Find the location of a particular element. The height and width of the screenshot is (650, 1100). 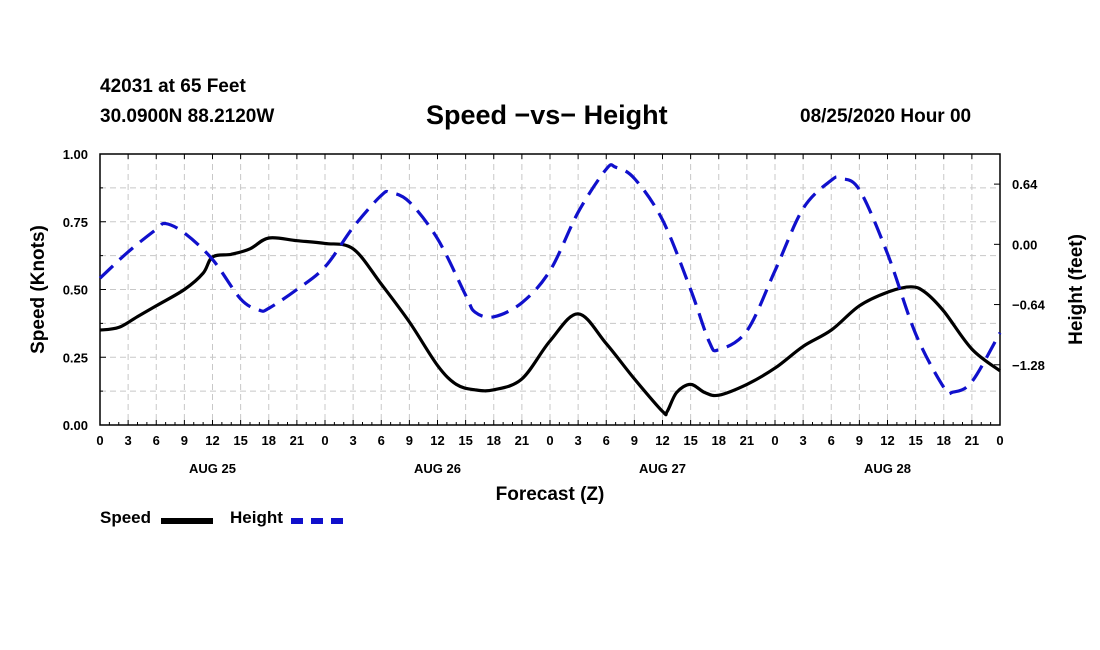

y-left-tick-label: 0.00 is located at coordinates (75, 425).